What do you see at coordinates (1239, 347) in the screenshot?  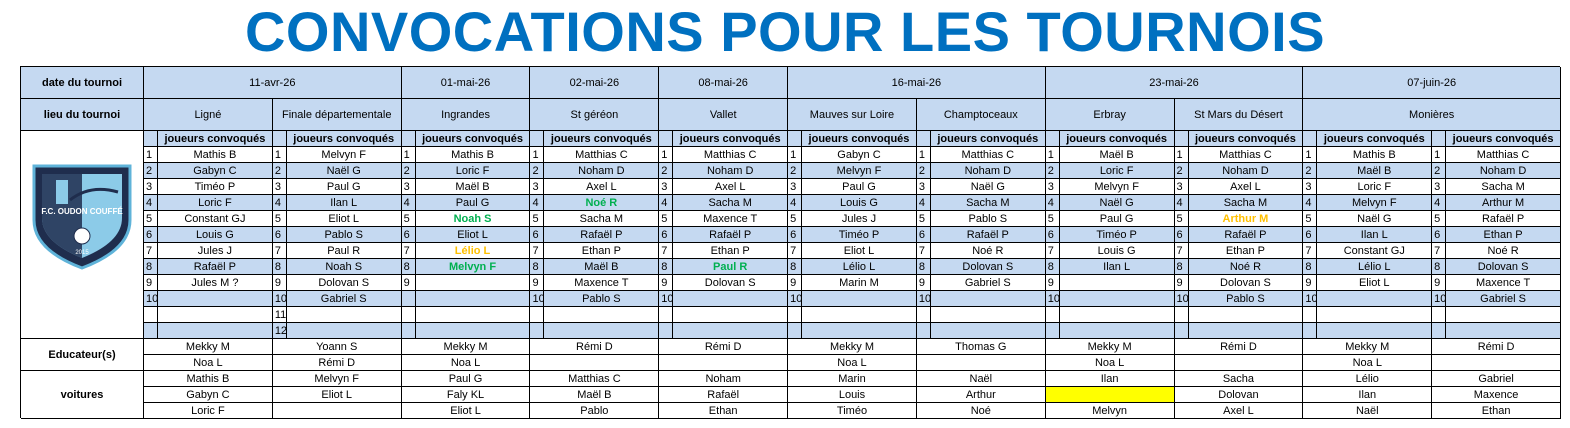 I see `educator: Rémi D` at bounding box center [1239, 347].